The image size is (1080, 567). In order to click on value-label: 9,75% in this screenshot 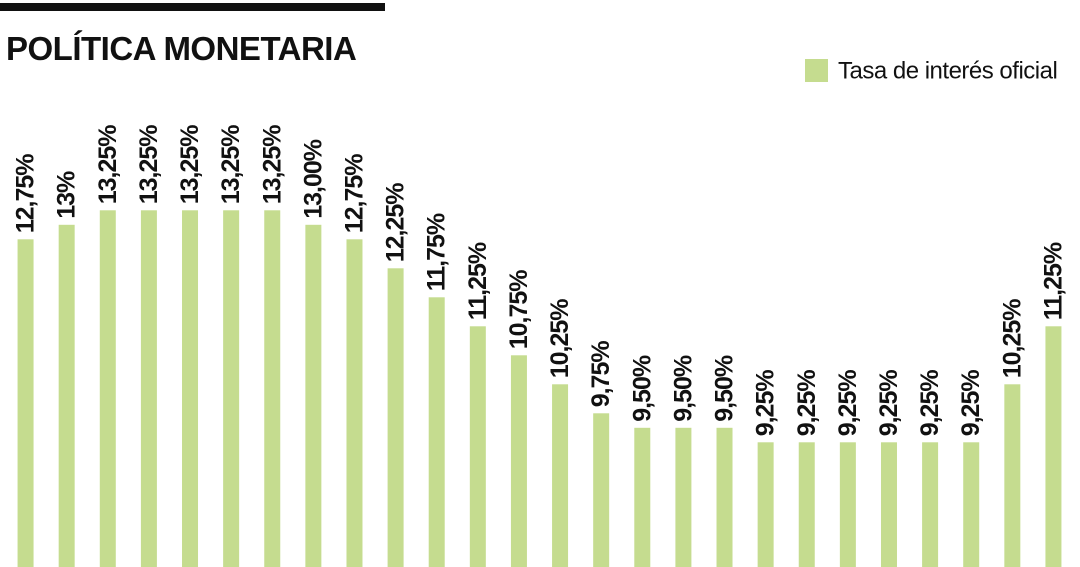, I will do `click(601, 374)`.